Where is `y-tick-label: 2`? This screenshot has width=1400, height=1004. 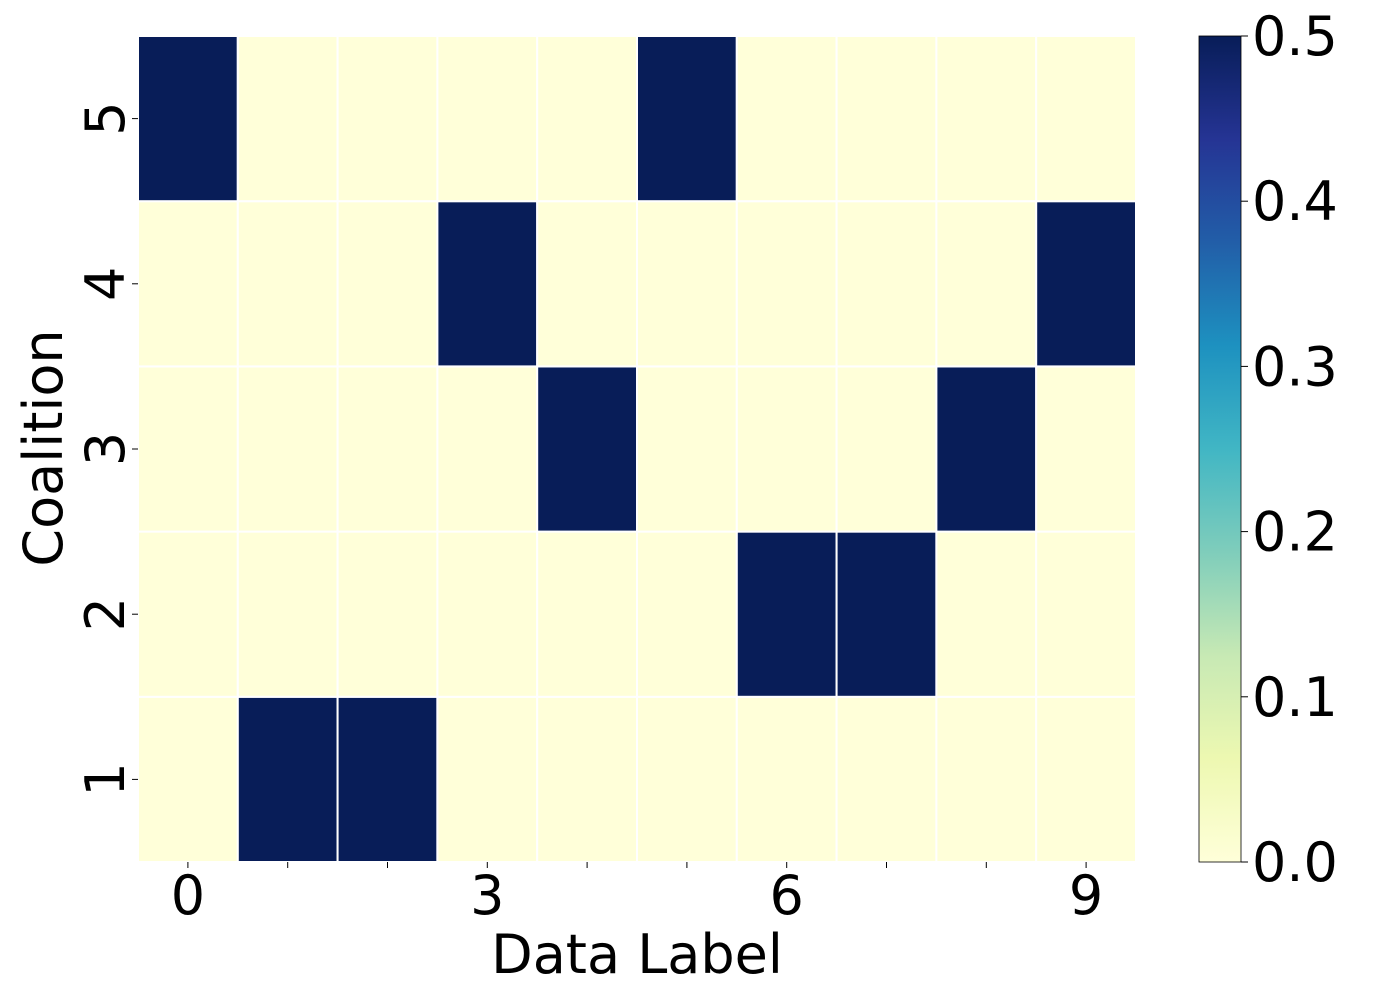 y-tick-label: 2 is located at coordinates (105, 614).